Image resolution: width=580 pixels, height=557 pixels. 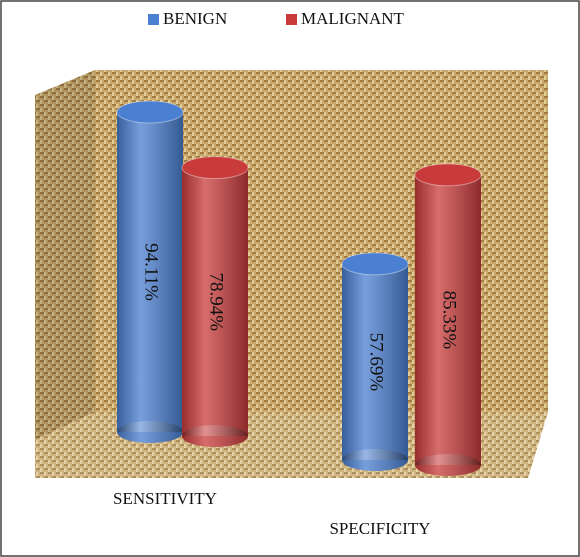 I want to click on value-label: 57.69%, so click(x=376, y=362).